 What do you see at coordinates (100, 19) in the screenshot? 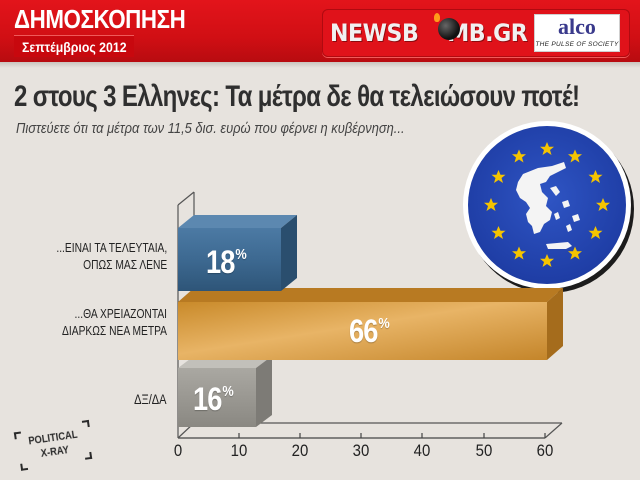
I see `poll-title: ΔΗΜΟΣΚΟΠΗΣΗ` at bounding box center [100, 19].